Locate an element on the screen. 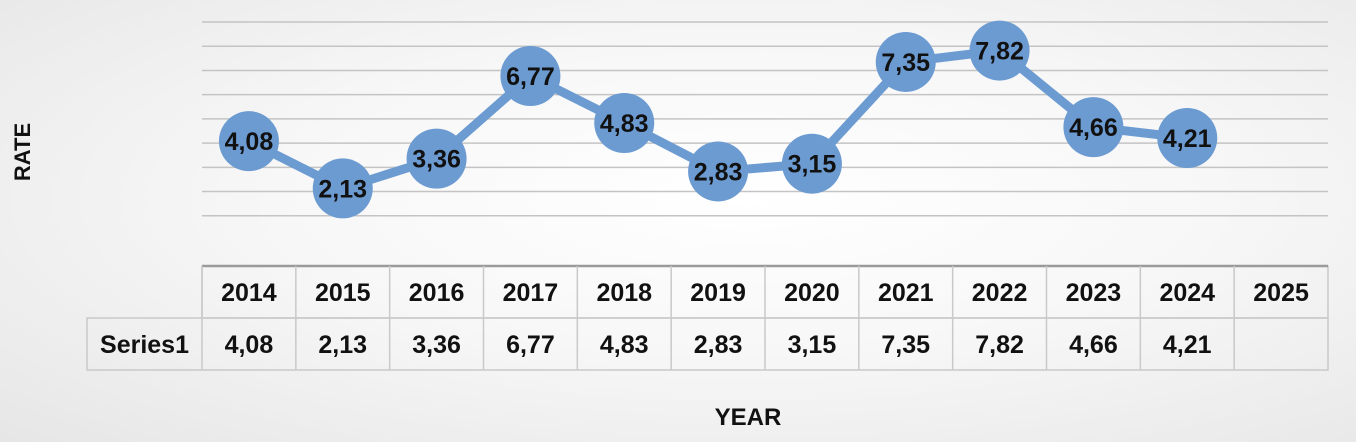 The width and height of the screenshot is (1356, 442). x-tick-label: 2021 is located at coordinates (906, 293).